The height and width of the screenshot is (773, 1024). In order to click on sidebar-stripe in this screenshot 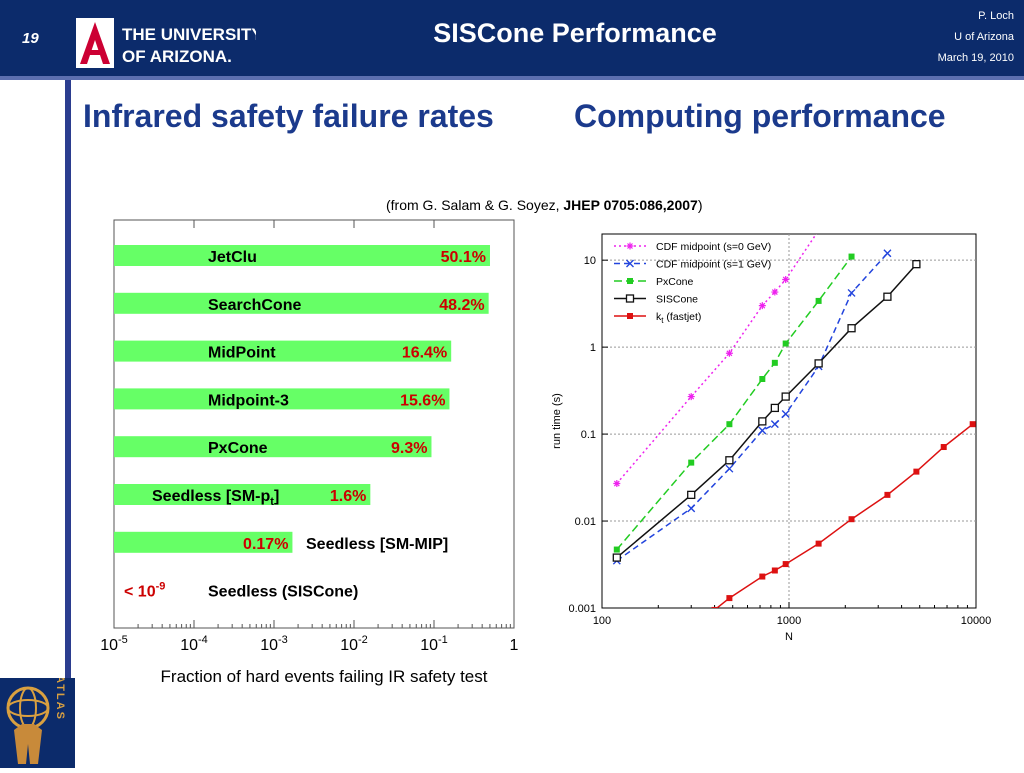, I will do `click(68, 424)`.